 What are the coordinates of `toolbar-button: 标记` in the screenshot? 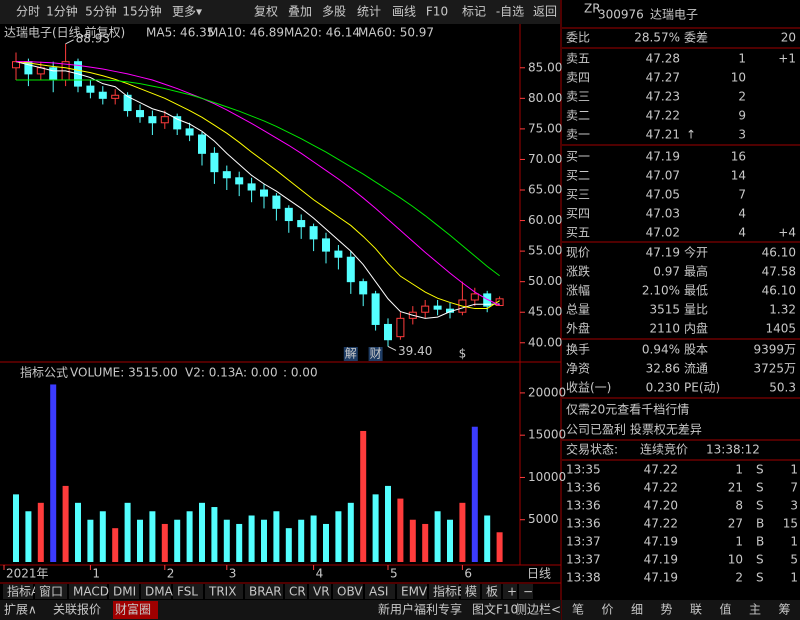 It's located at (474, 12).